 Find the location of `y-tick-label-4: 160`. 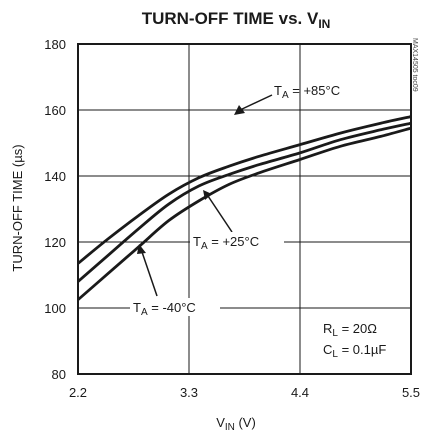

y-tick-label-4: 160 is located at coordinates (55, 110).